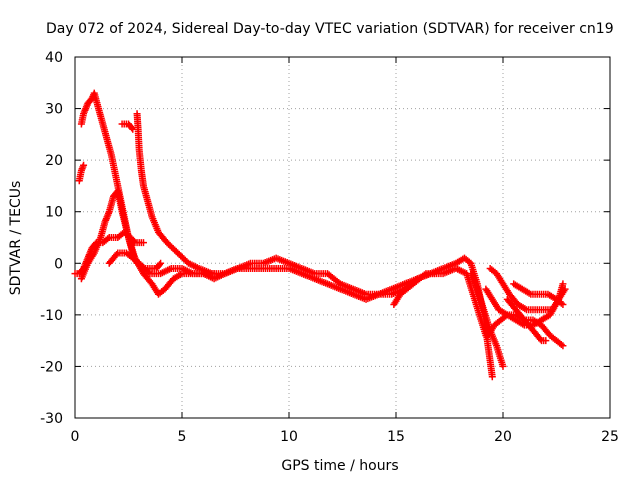  Describe the element at coordinates (51, 419) in the screenshot. I see `y-tick-label: -30` at that location.